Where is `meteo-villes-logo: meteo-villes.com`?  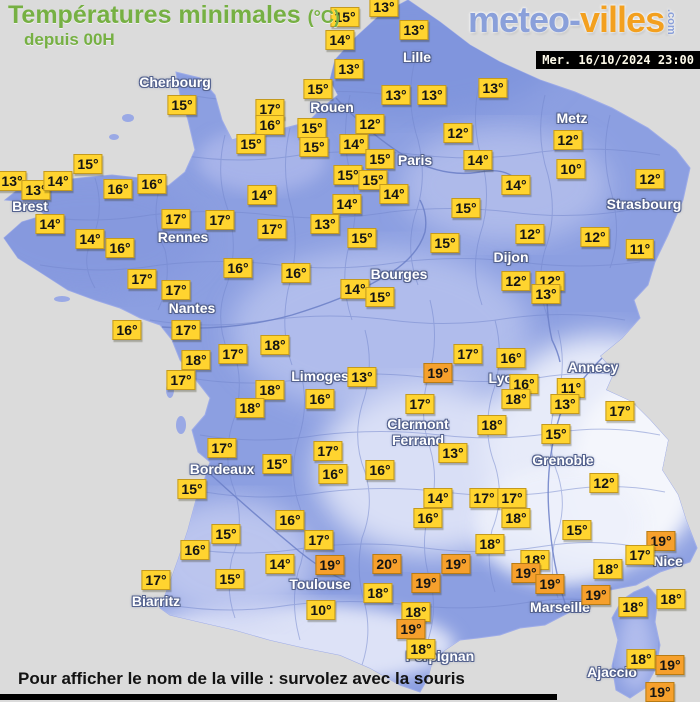 meteo-villes-logo: meteo-villes.com is located at coordinates (572, 20).